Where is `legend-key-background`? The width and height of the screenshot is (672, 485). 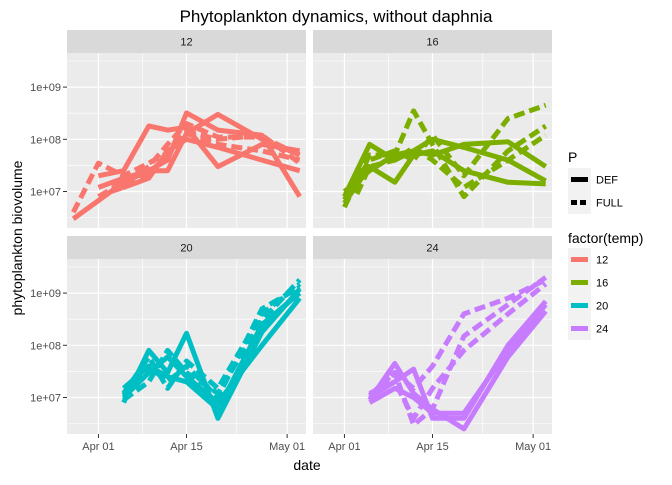 legend-key-background is located at coordinates (579, 202).